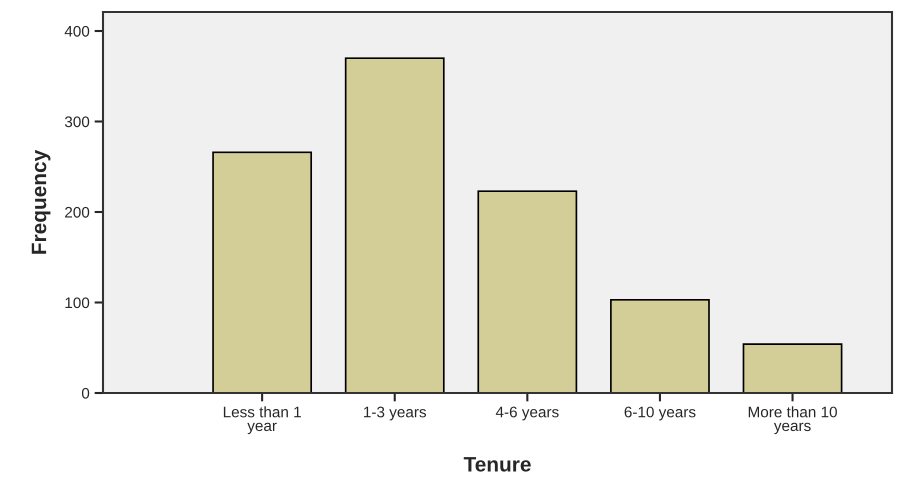 This screenshot has width=901, height=494. I want to click on x-tick-label: Less than 1 year, so click(262, 420).